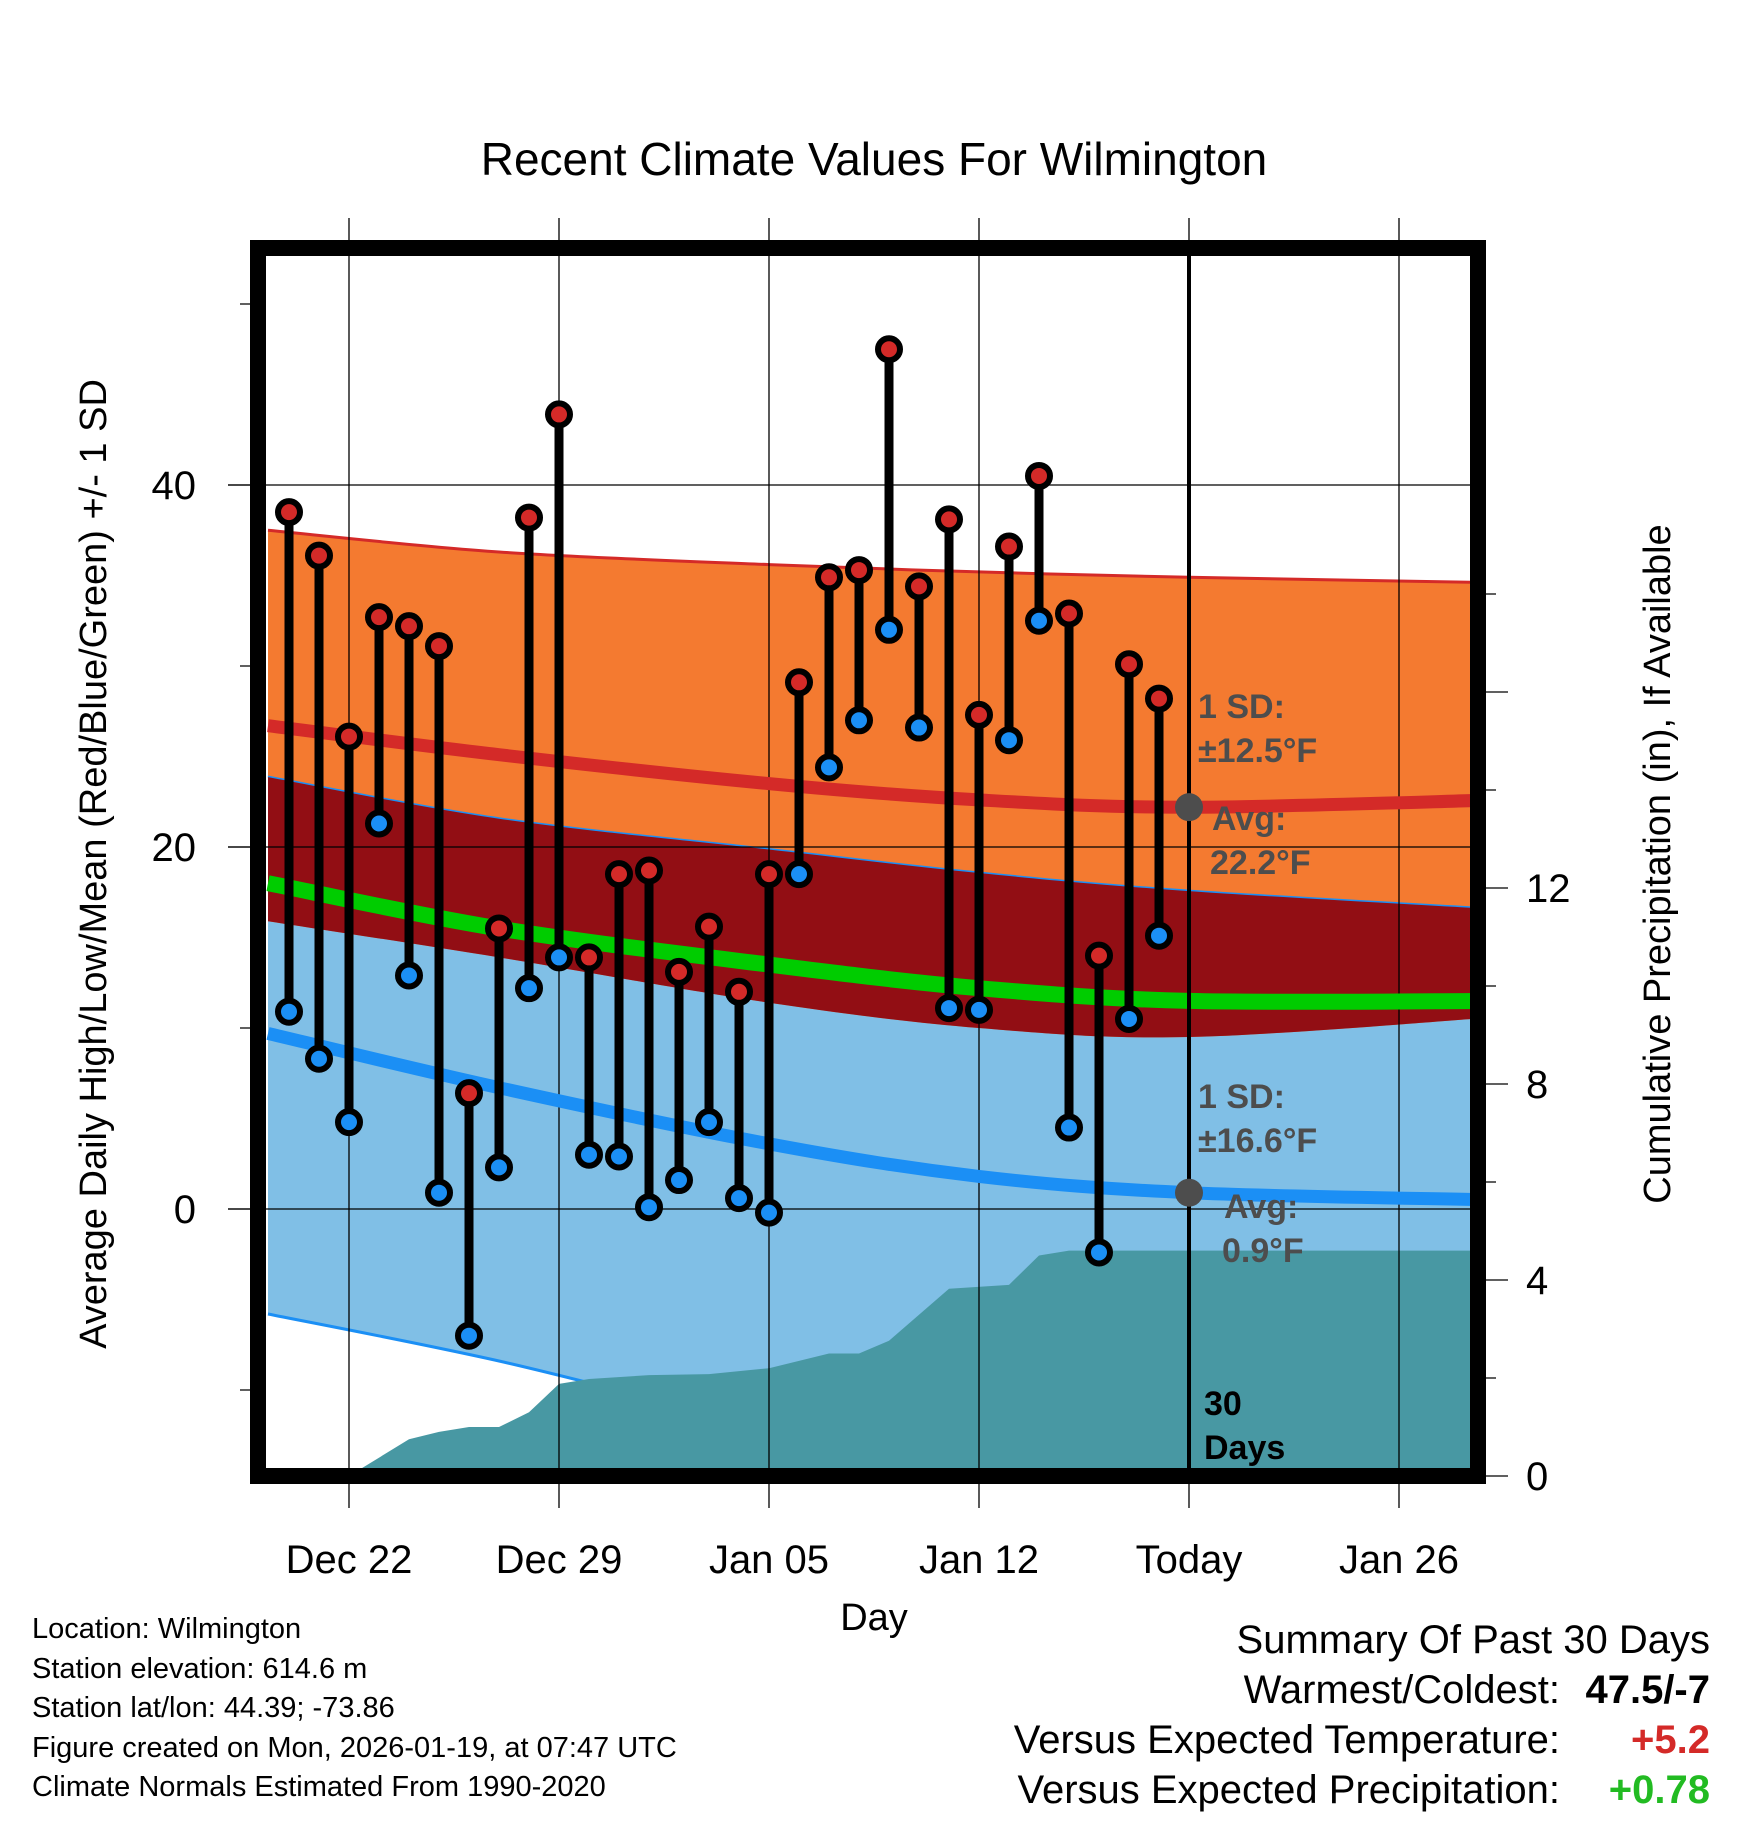  I want to click on high-normal-line, so click(872, 766).